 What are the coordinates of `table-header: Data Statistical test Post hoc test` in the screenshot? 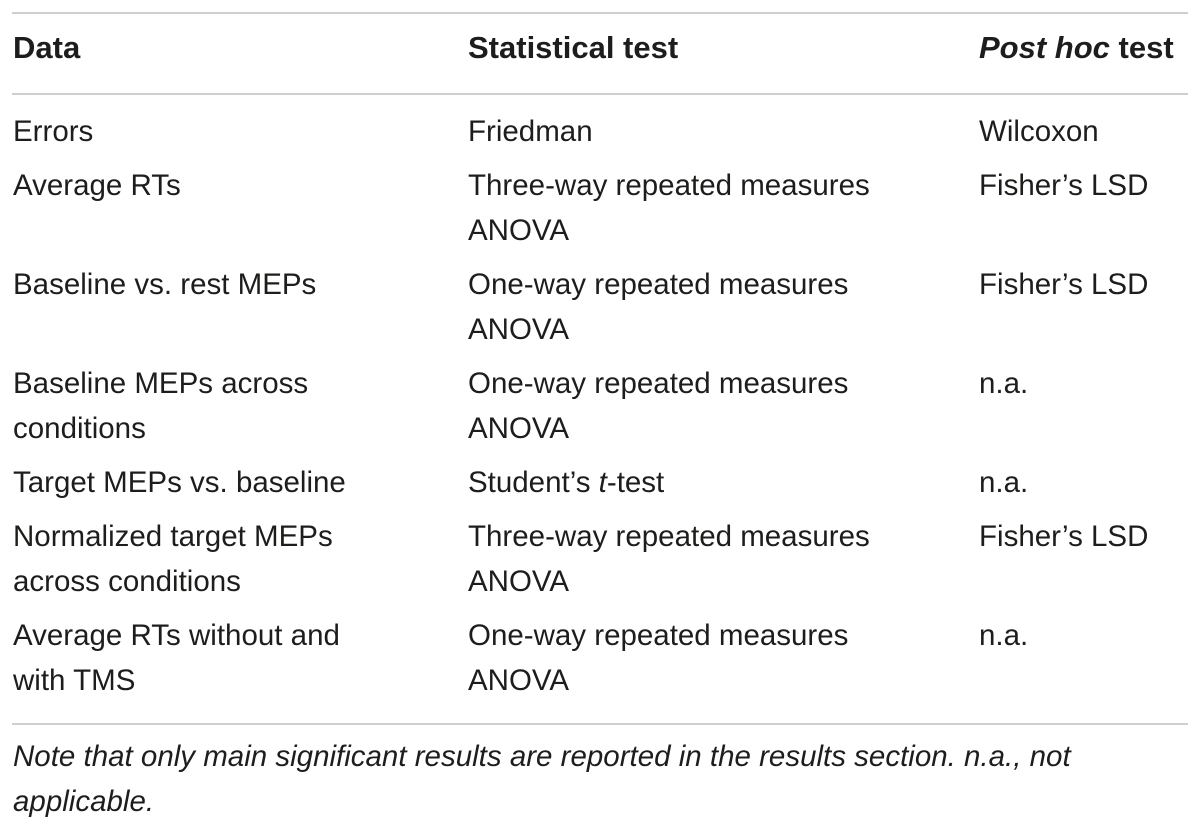 It's located at (600, 55).